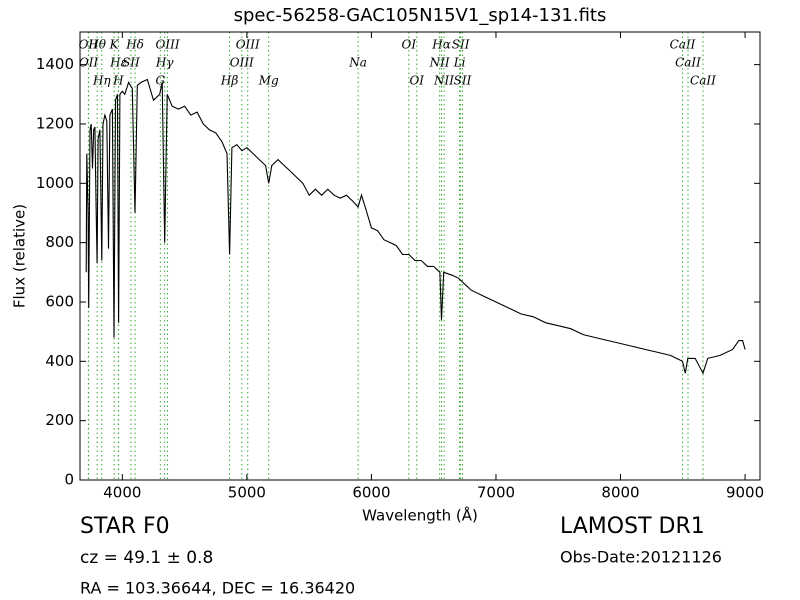 The image size is (800, 600). What do you see at coordinates (371, 493) in the screenshot?
I see `x-tick-label: 6000` at bounding box center [371, 493].